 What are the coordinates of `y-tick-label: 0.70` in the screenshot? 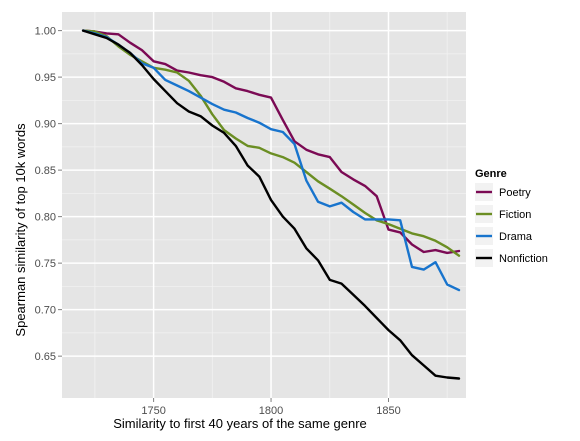 It's located at (45, 311).